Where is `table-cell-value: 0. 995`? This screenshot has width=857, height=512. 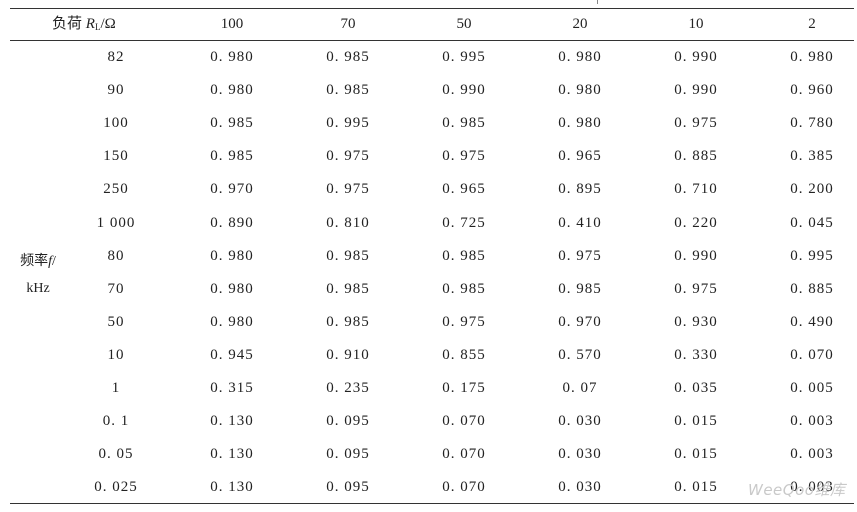
table-cell-value: 0. 995 is located at coordinates (464, 57).